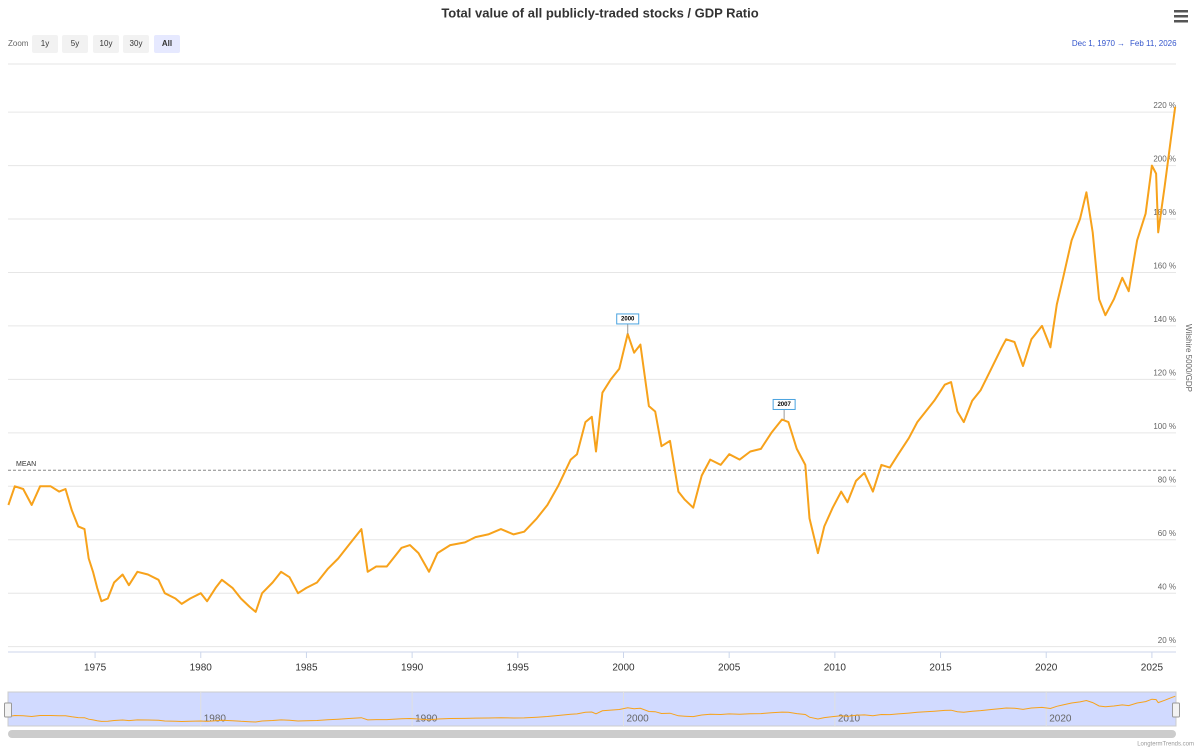 The image size is (1200, 750). I want to click on y-tick-label: 20 %, so click(1167, 640).